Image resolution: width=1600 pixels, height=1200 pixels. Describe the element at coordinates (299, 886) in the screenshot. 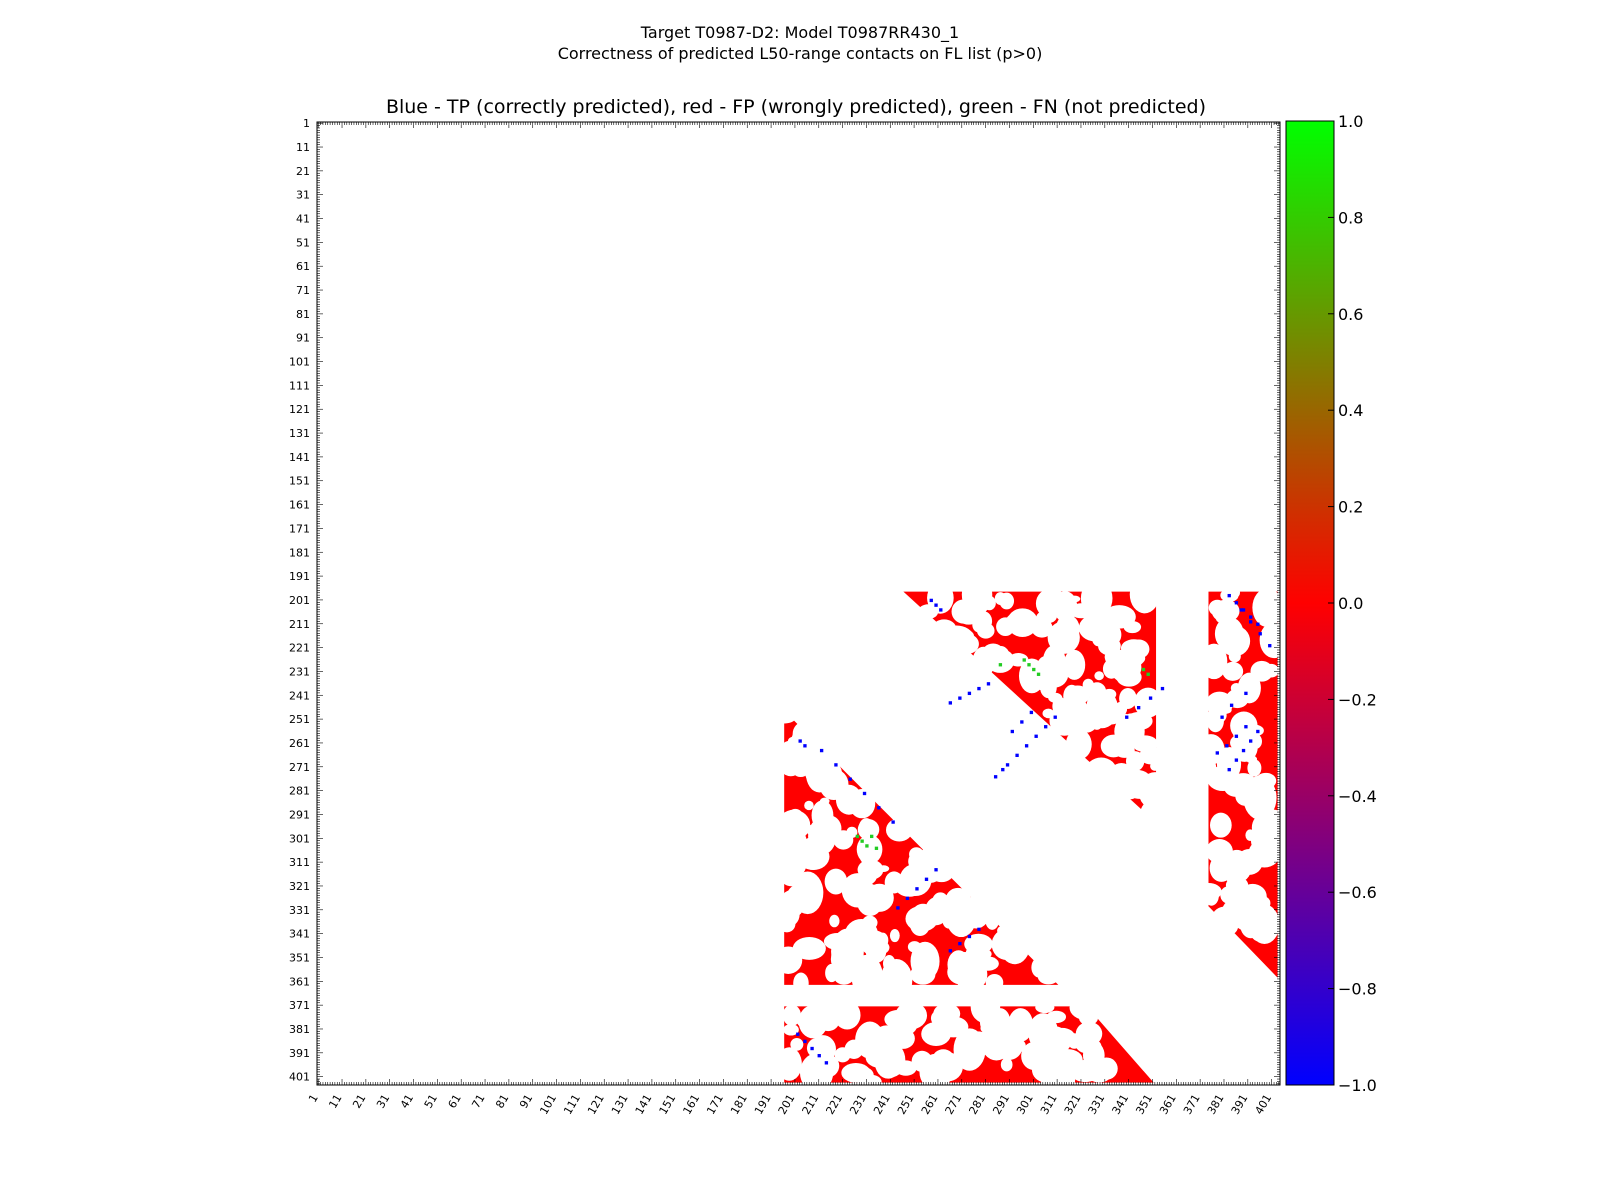

I see `y-tick-label: 321` at that location.